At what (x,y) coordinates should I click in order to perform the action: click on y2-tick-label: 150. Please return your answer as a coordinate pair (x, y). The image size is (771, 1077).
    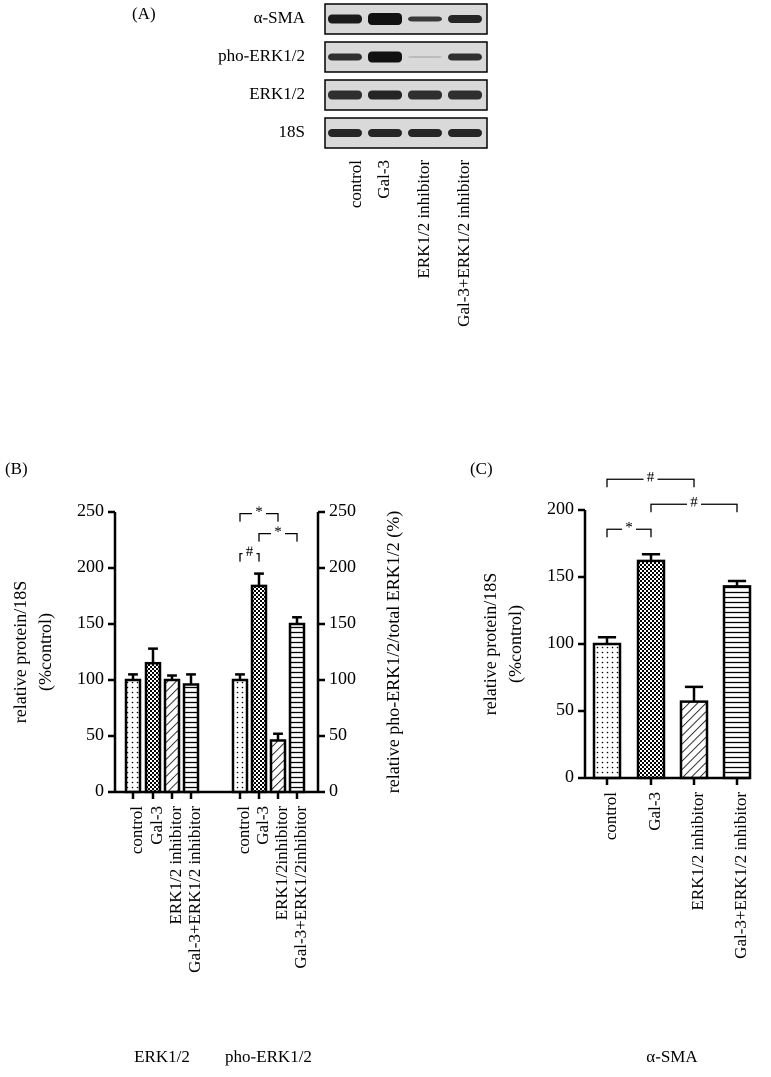
    Looking at the image, I should click on (342, 622).